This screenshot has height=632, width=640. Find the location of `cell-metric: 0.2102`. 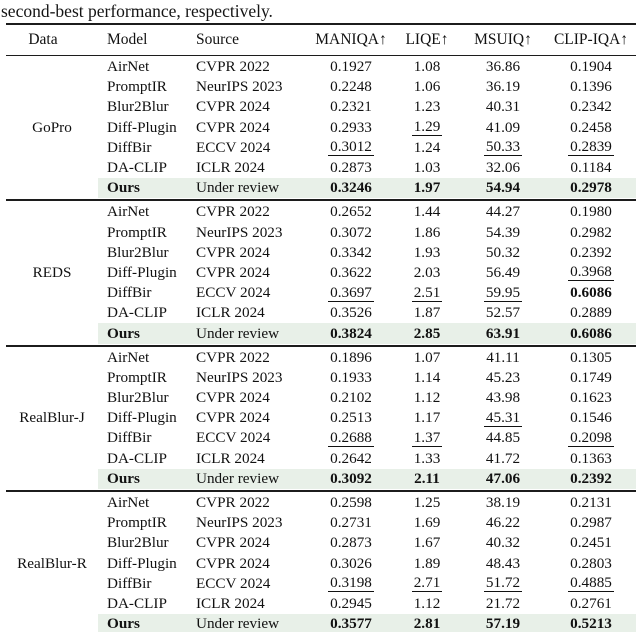

cell-metric: 0.2102 is located at coordinates (351, 398).